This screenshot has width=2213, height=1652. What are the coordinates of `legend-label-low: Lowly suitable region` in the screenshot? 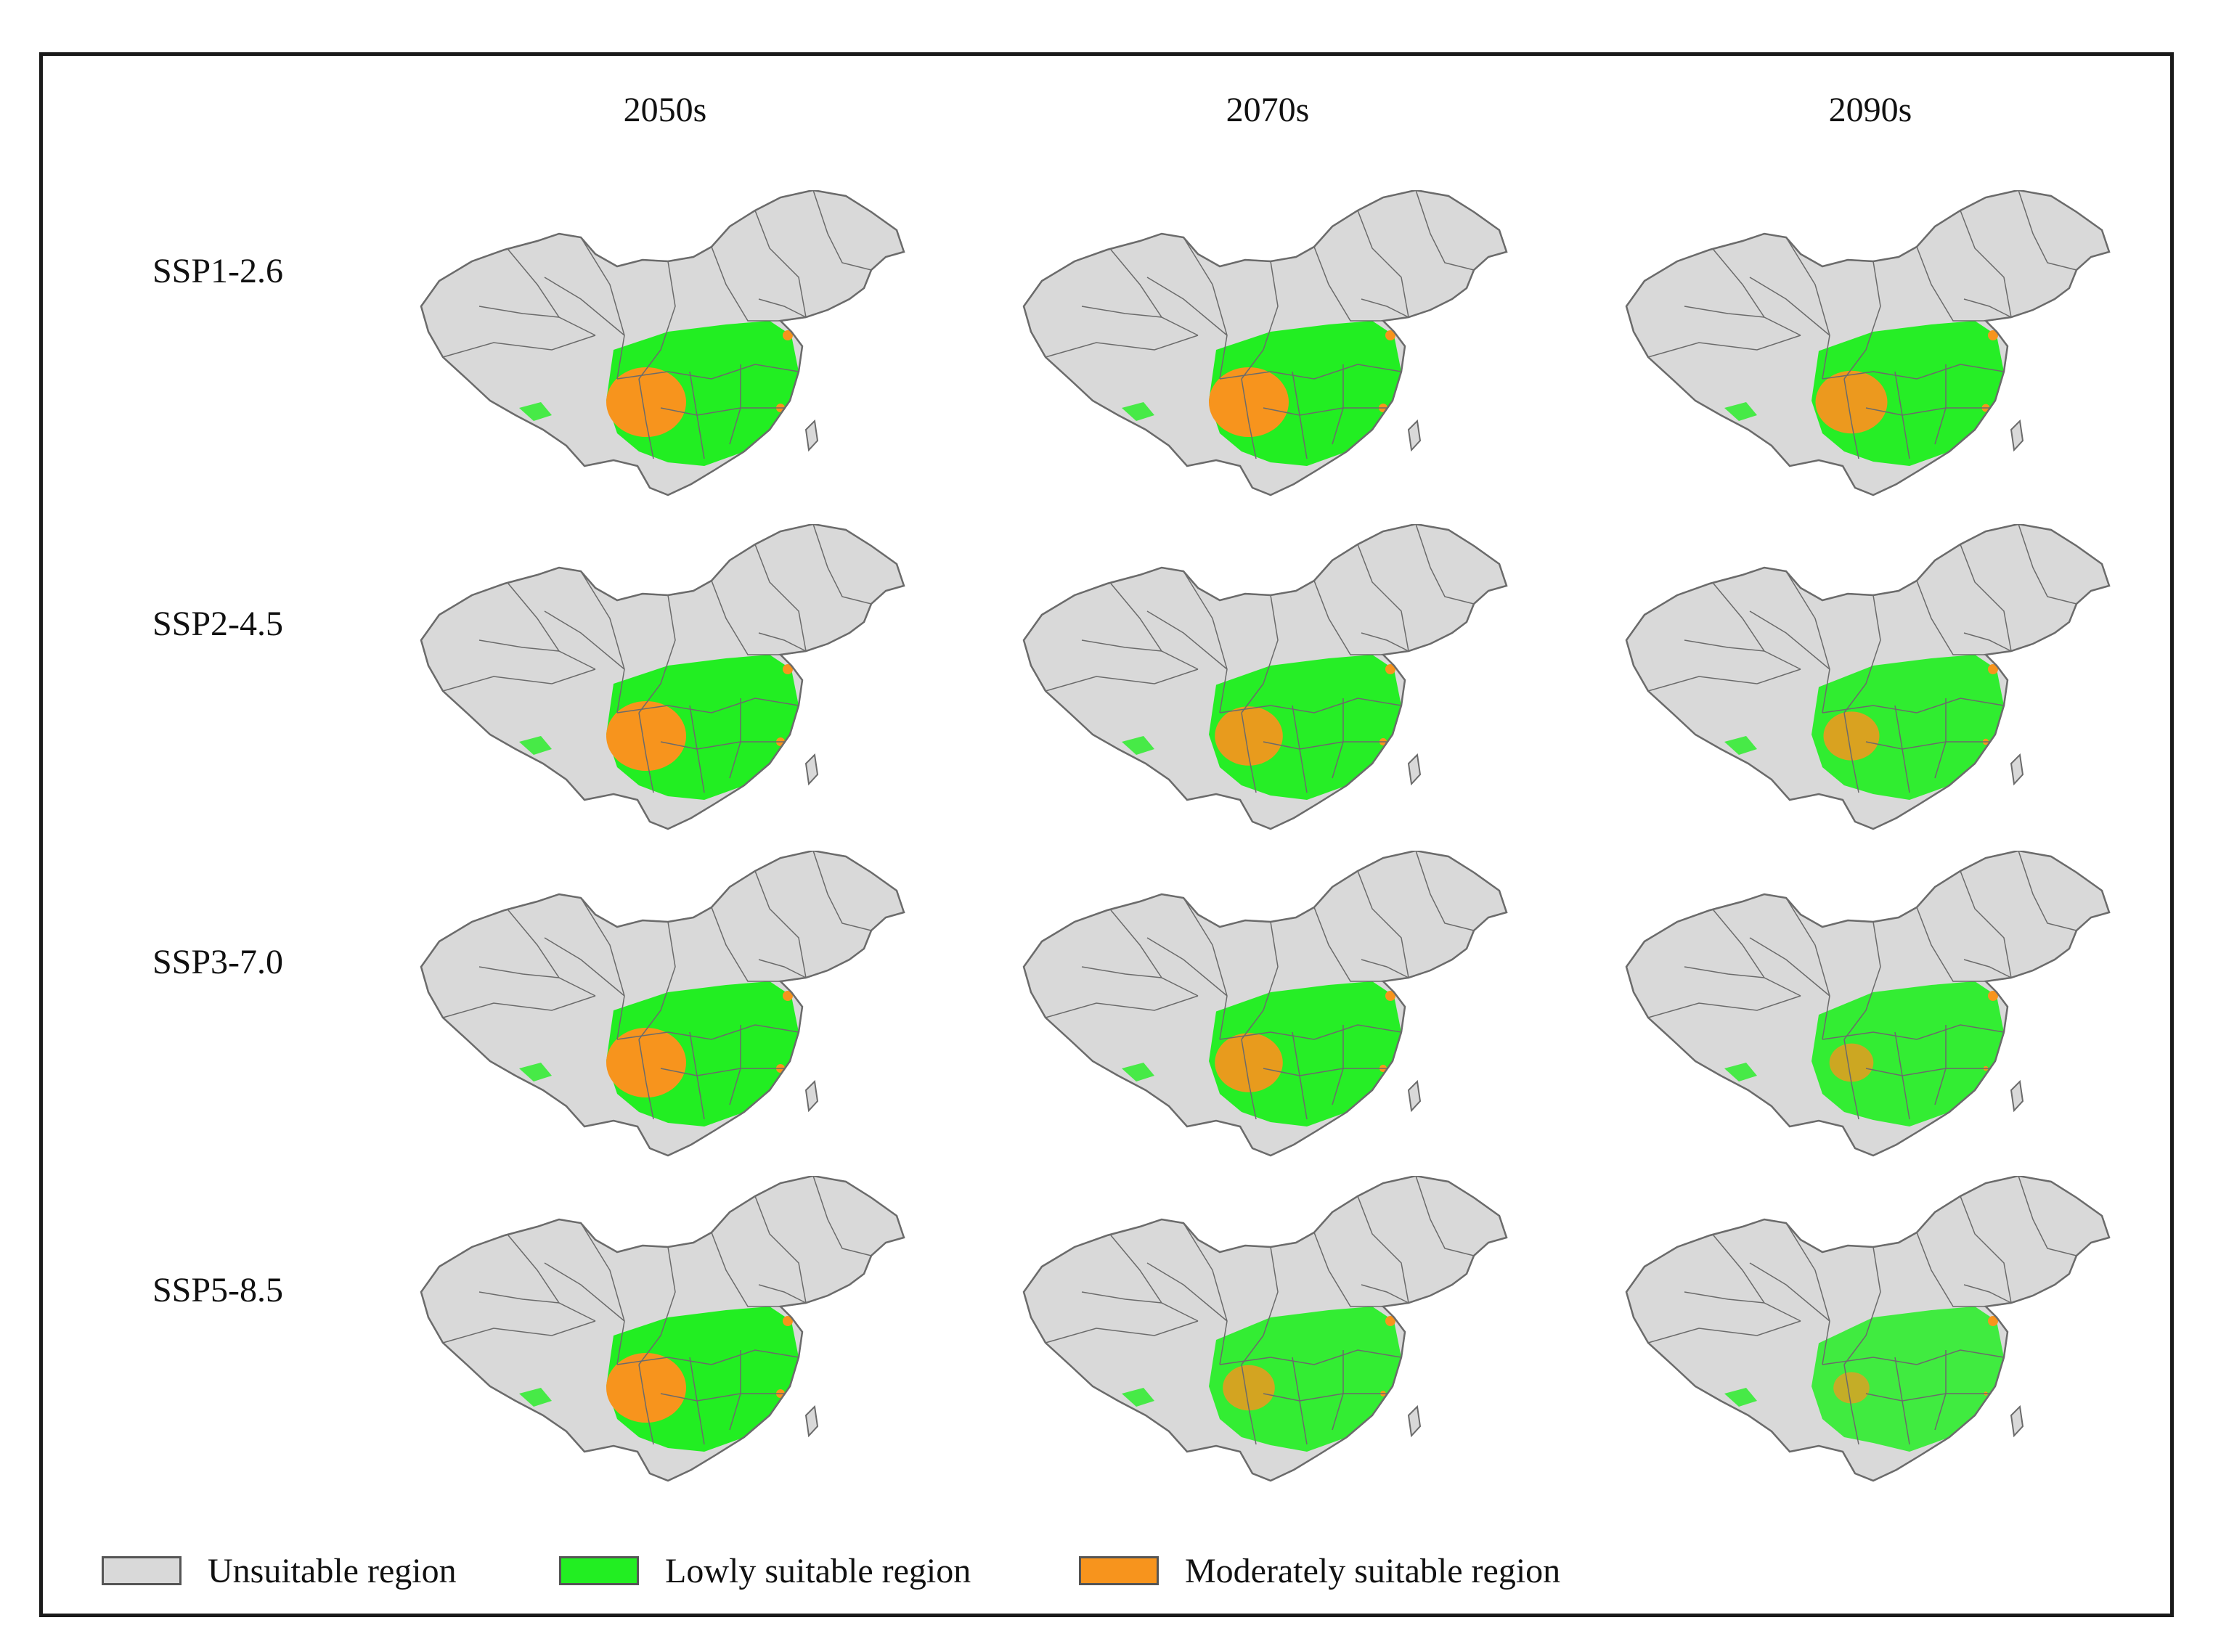 It's located at (818, 1570).